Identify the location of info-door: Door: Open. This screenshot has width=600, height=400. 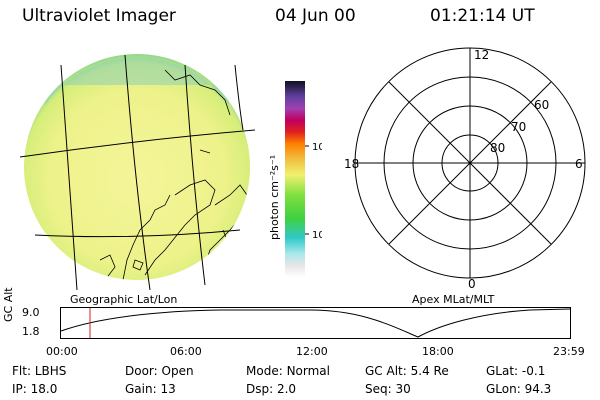
(159, 371).